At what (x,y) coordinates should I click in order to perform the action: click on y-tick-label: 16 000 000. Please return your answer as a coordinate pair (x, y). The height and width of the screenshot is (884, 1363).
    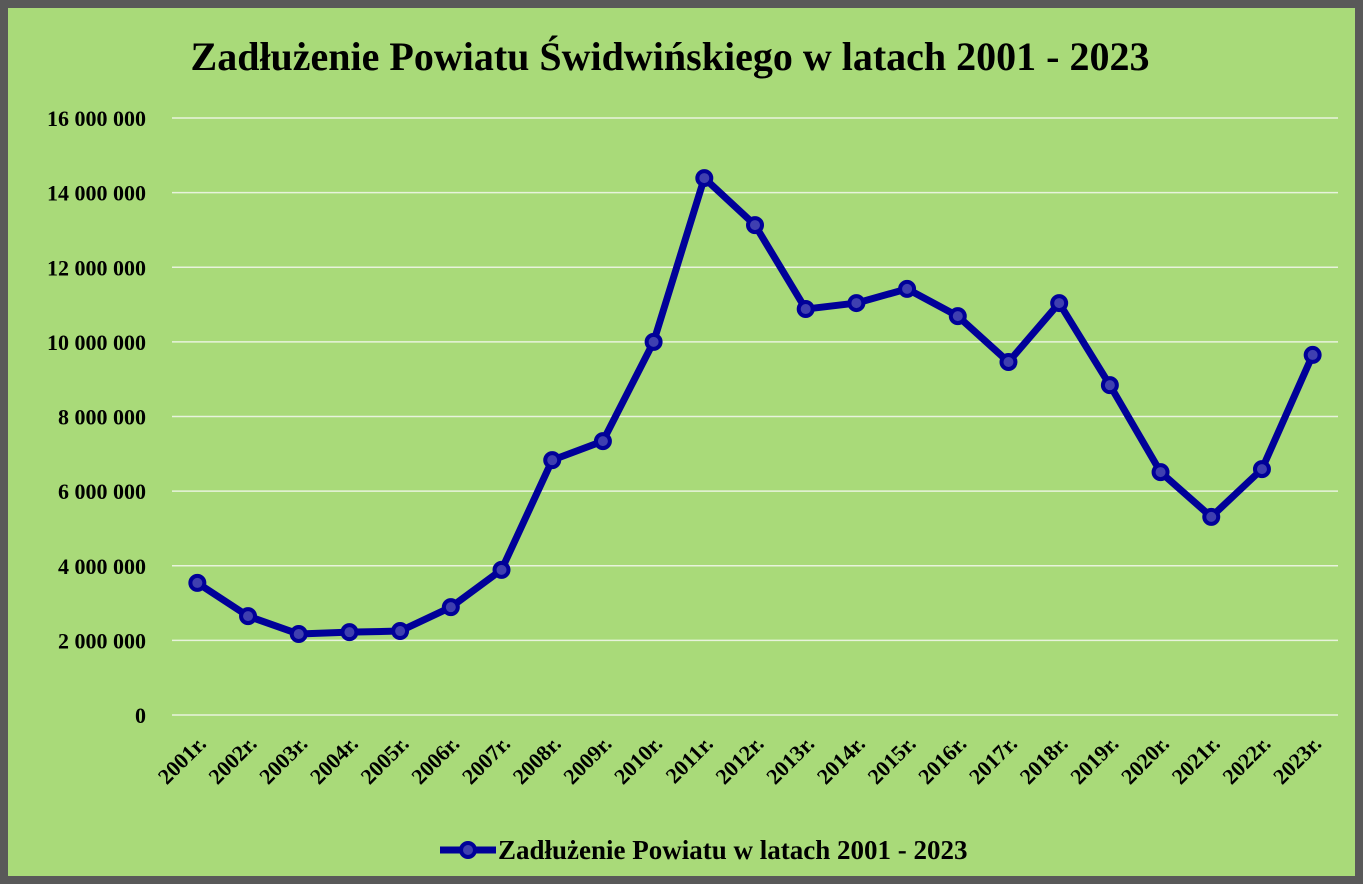
    Looking at the image, I should click on (96, 118).